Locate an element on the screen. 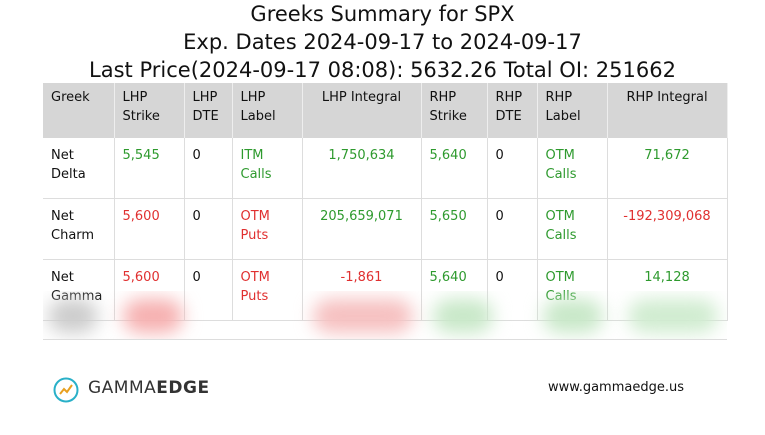 The width and height of the screenshot is (765, 435). header-cell: LHP DTE is located at coordinates (208, 110).